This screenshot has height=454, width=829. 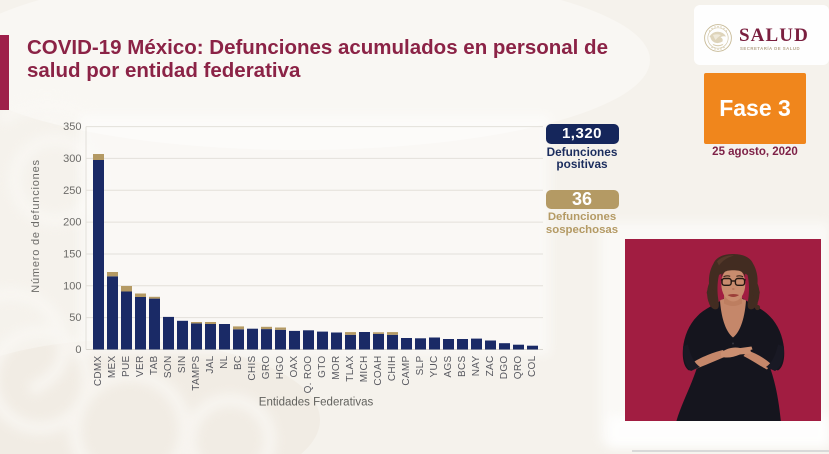 What do you see at coordinates (238, 363) in the screenshot?
I see `svg-text: BC` at bounding box center [238, 363].